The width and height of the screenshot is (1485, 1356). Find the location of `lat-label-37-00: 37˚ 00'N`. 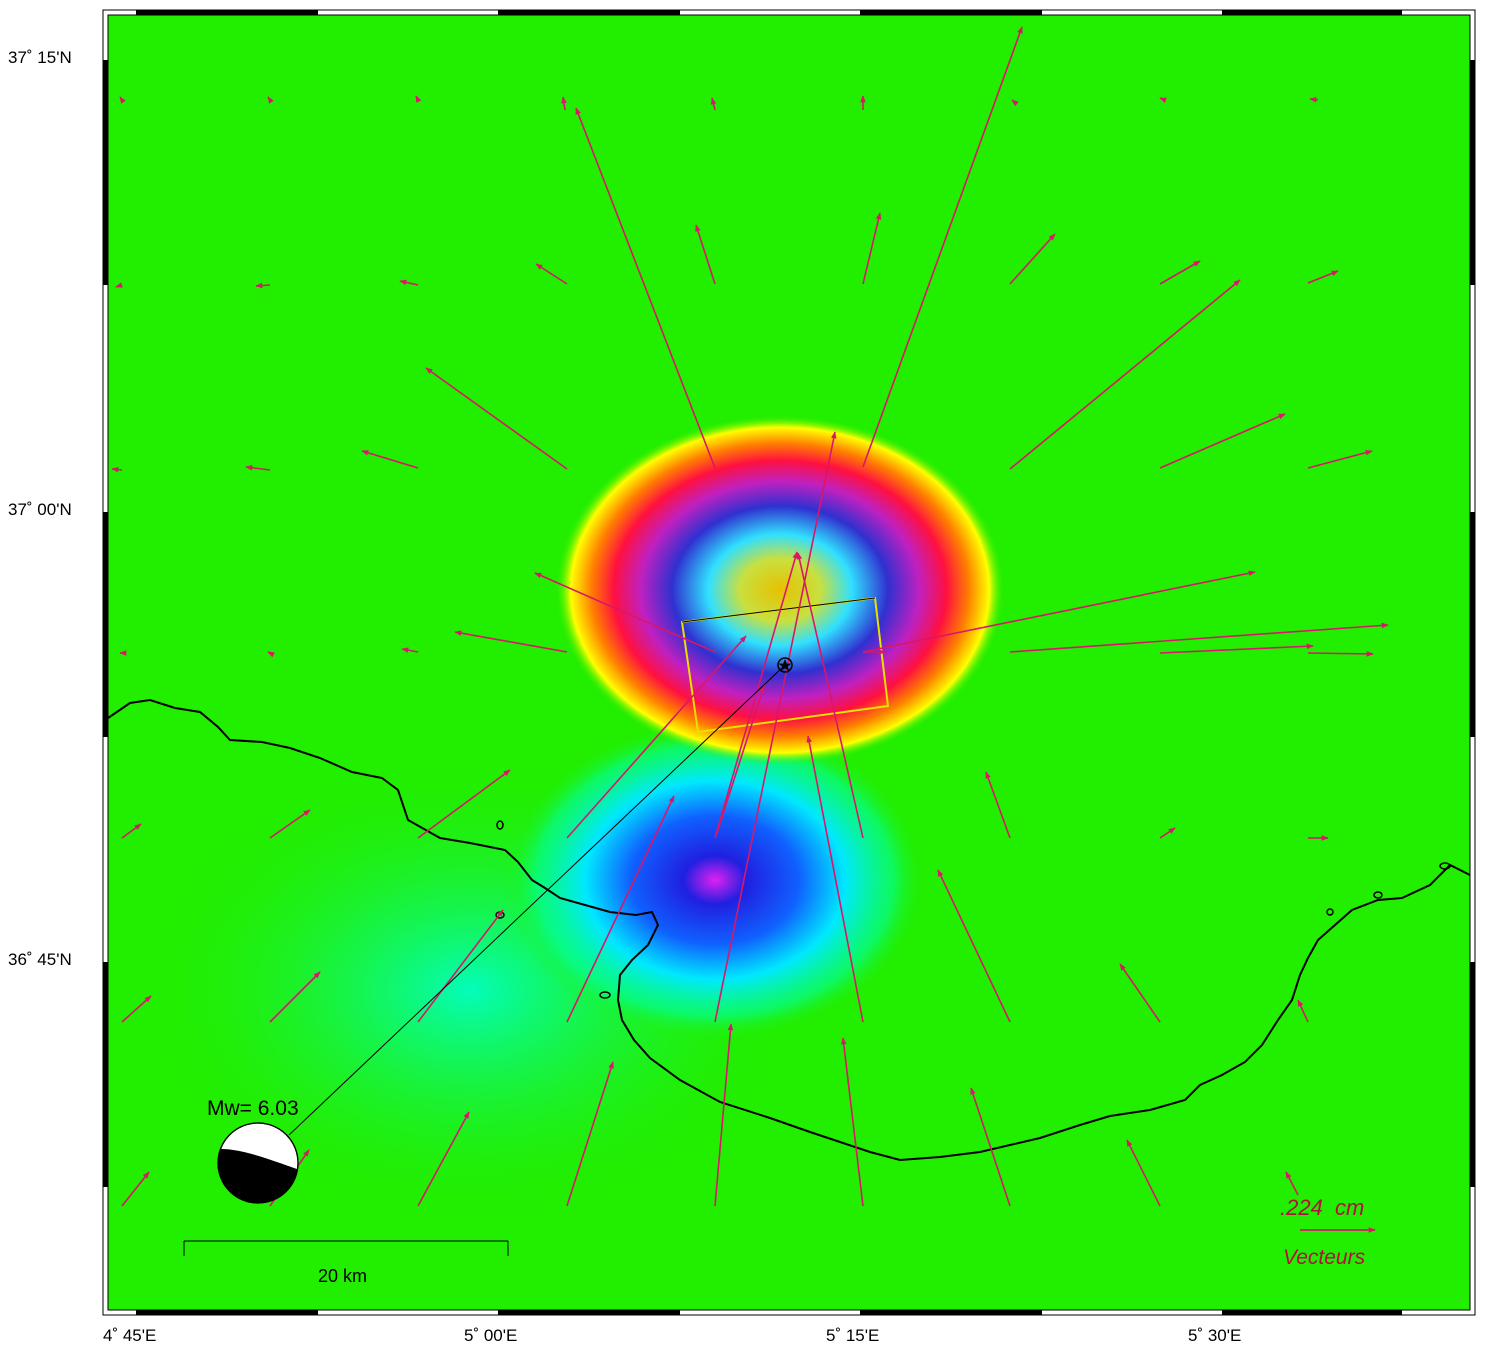

lat-label-37-00: 37˚ 00'N is located at coordinates (40, 509).